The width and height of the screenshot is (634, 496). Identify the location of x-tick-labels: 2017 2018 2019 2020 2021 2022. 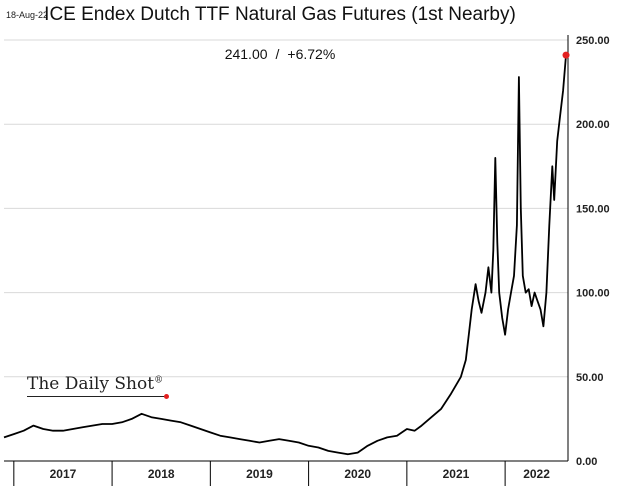
(300, 474).